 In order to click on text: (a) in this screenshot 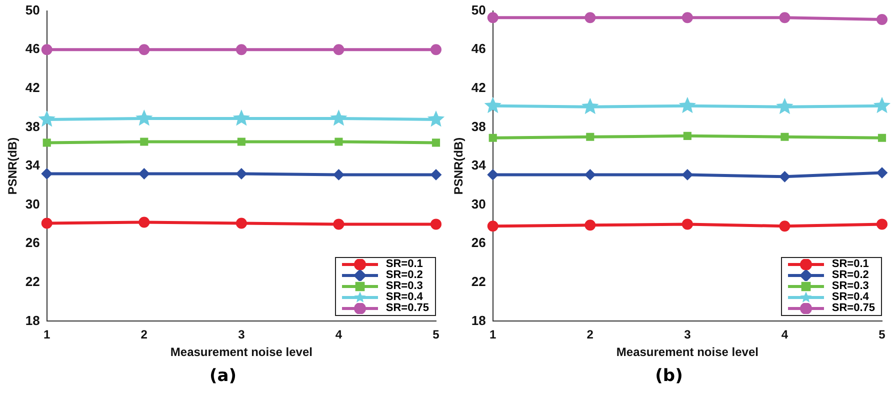, I will do `click(223, 376)`.